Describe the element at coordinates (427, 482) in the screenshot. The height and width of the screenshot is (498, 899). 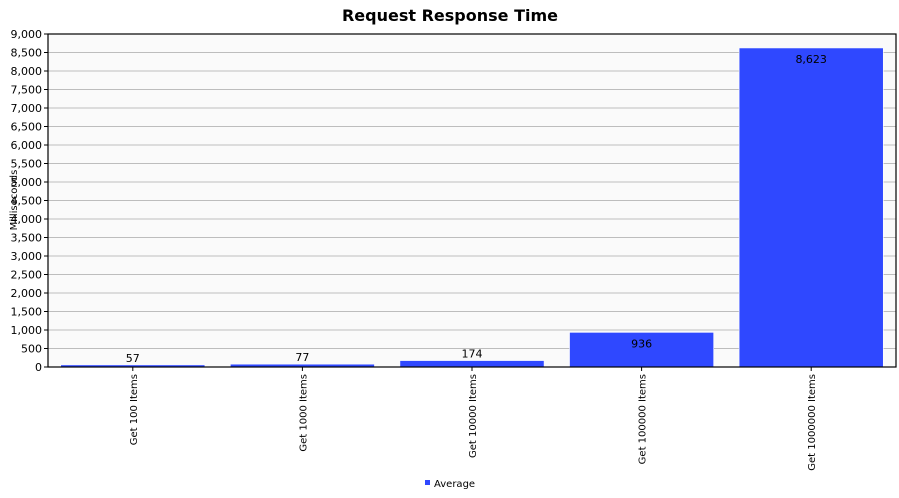
I see `legend-swatch-average` at that location.